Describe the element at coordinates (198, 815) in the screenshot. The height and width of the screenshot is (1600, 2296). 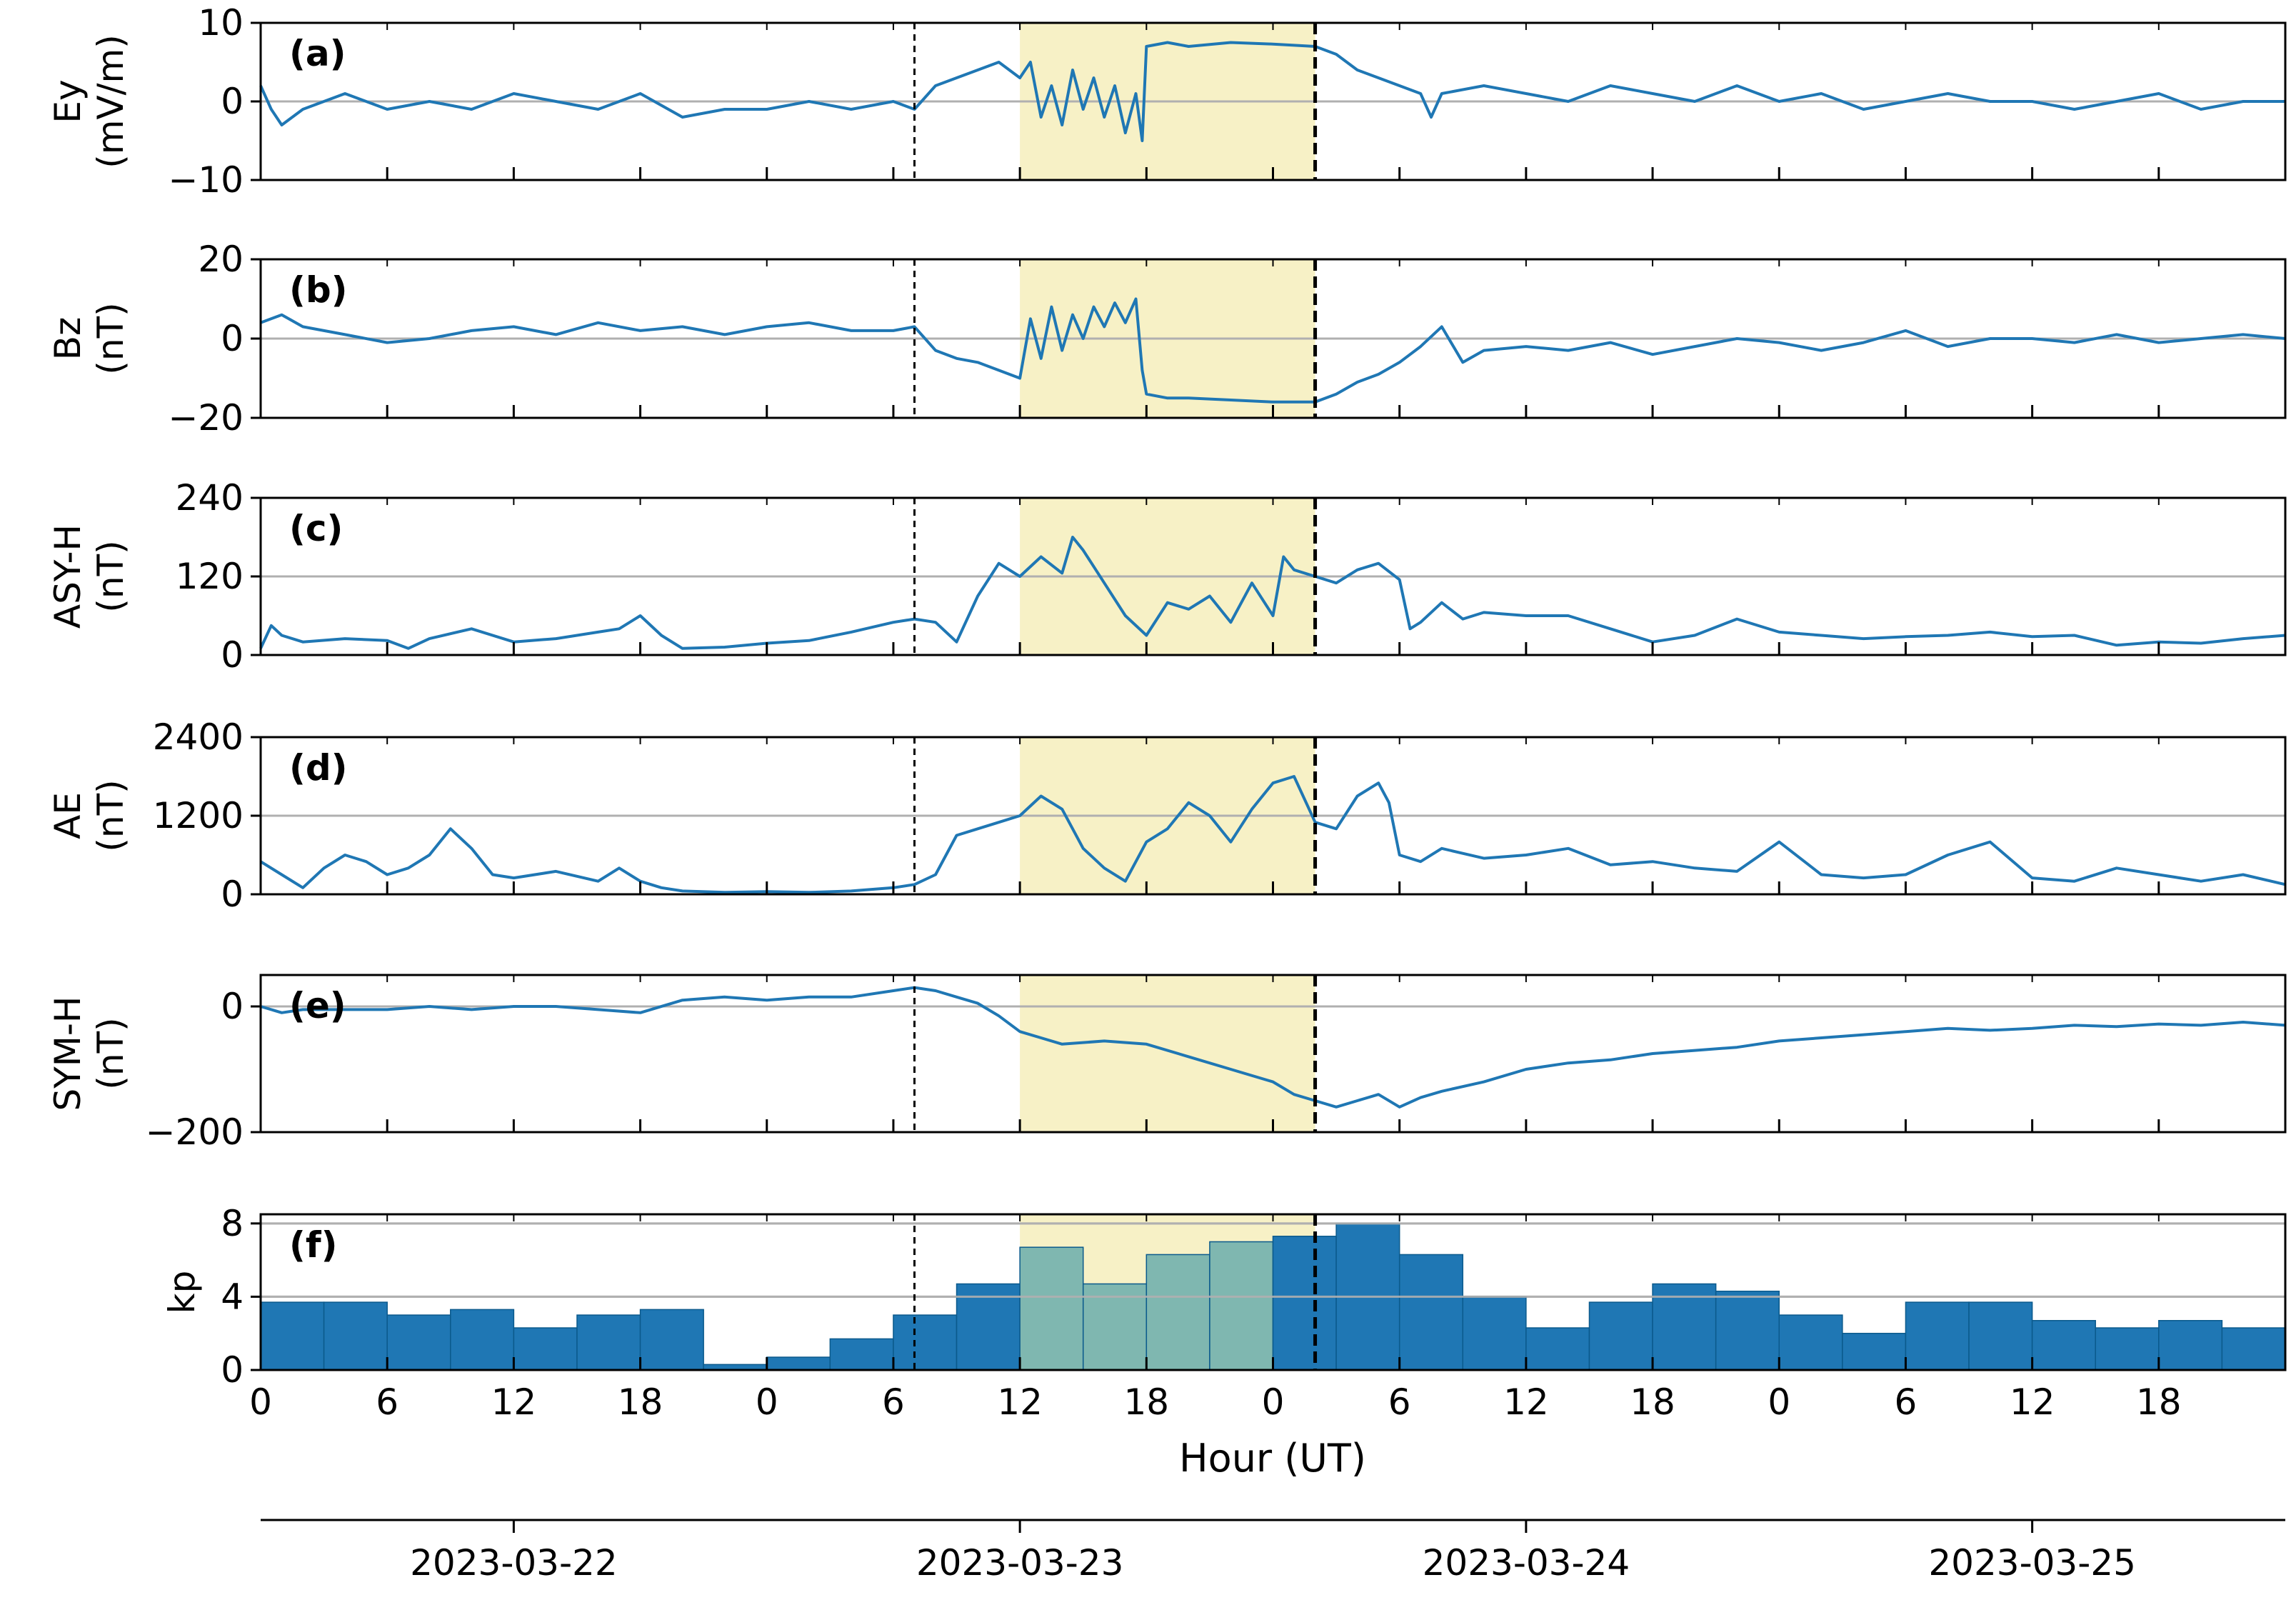
I see `y-tick-label-d: 1200` at that location.